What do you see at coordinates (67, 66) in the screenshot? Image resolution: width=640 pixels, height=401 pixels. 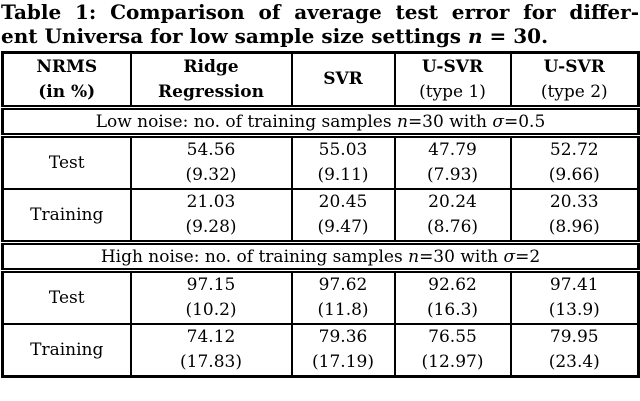 I see `col-header-nrms-line1: NRMS` at bounding box center [67, 66].